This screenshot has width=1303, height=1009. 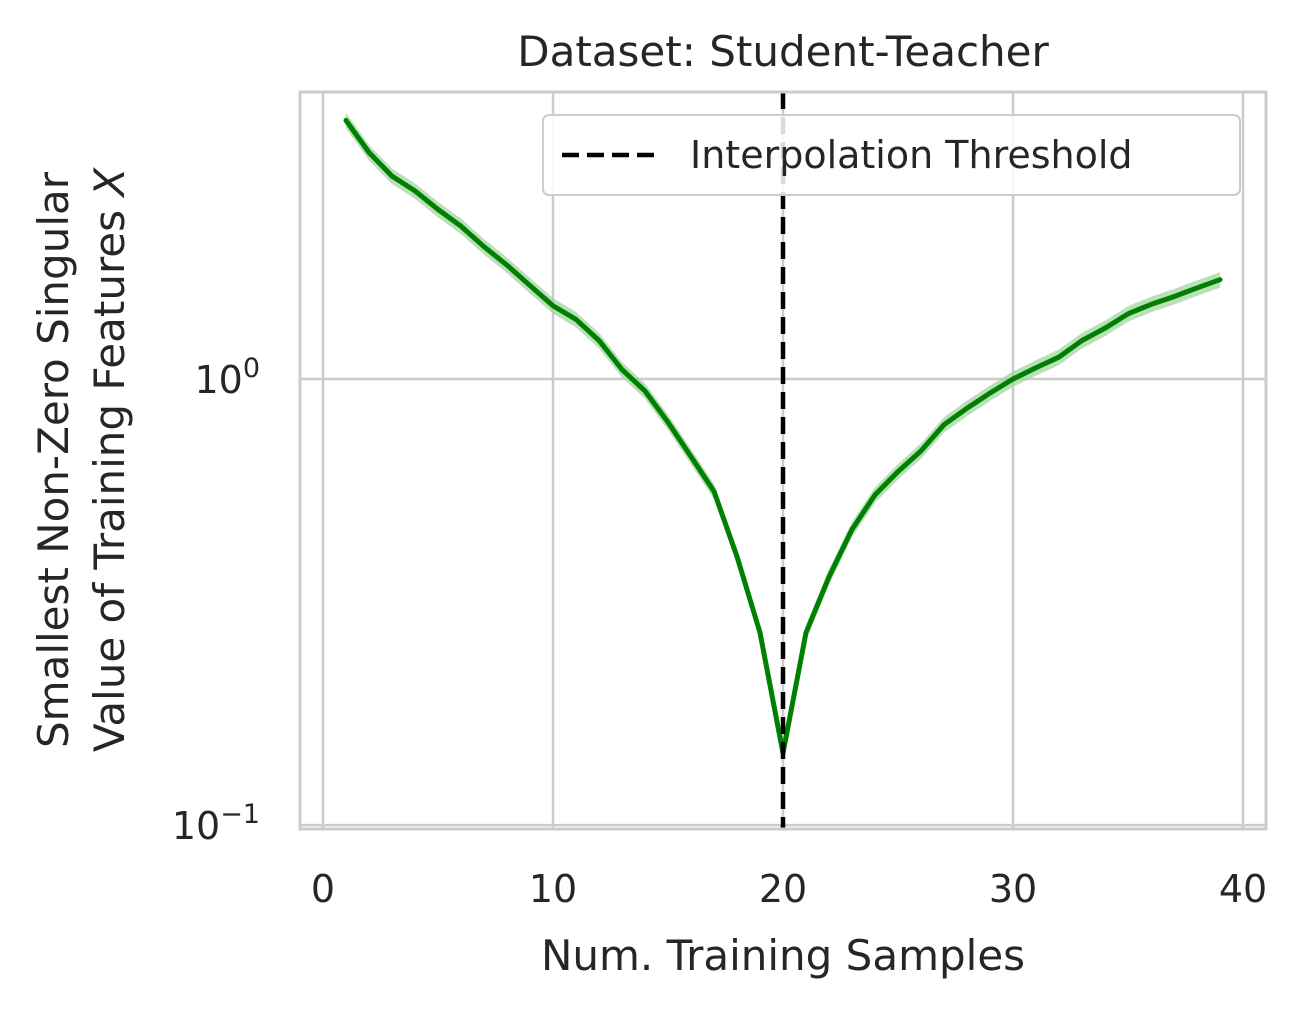 I want to click on x-tick-labels: 0 10 20 30 40, so click(x=789, y=889).